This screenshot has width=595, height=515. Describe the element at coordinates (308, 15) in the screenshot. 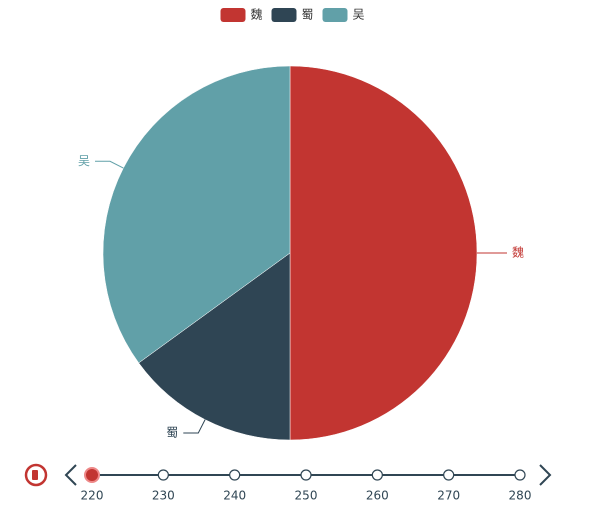

I see `legend-label: 蜀` at that location.